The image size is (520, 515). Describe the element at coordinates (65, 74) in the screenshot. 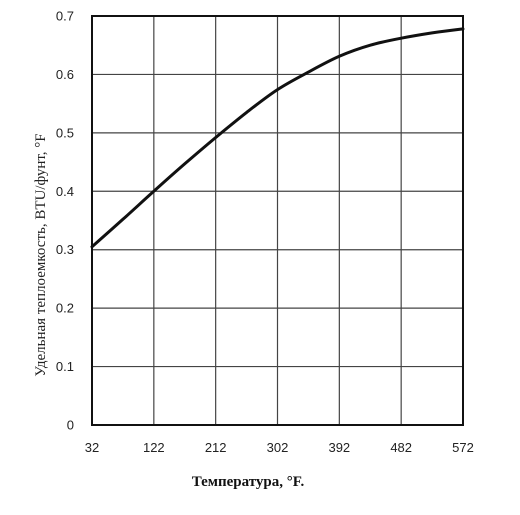

I see `y-tick-label: 0.6` at that location.